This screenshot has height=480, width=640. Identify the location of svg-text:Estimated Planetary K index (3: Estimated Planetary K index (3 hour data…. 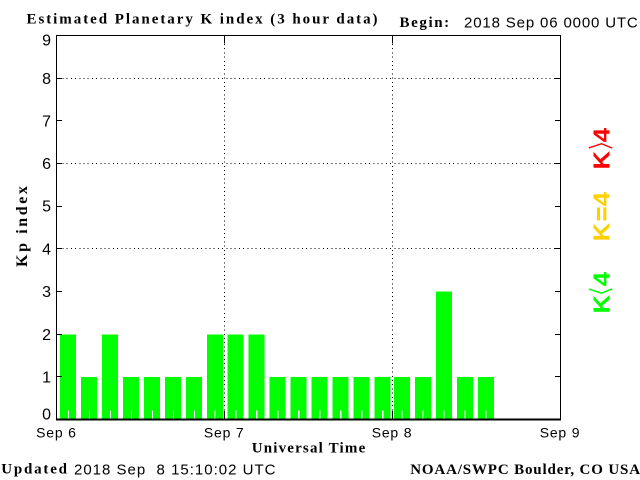
(203, 19).